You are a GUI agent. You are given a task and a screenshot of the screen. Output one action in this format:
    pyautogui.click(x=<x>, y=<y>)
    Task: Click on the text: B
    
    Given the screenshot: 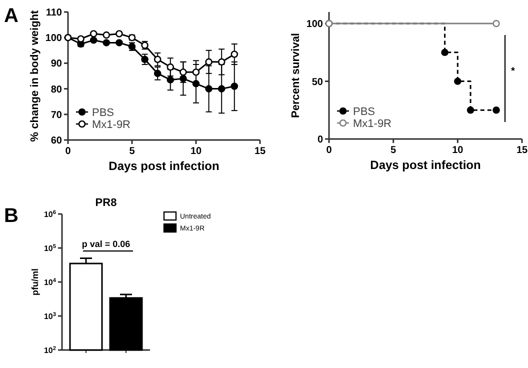 What is the action you would take?
    pyautogui.click(x=11, y=216)
    